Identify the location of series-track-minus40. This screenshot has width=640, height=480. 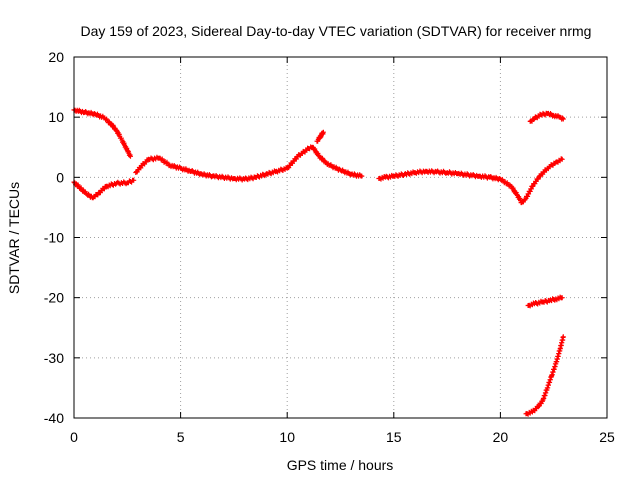
(544, 375).